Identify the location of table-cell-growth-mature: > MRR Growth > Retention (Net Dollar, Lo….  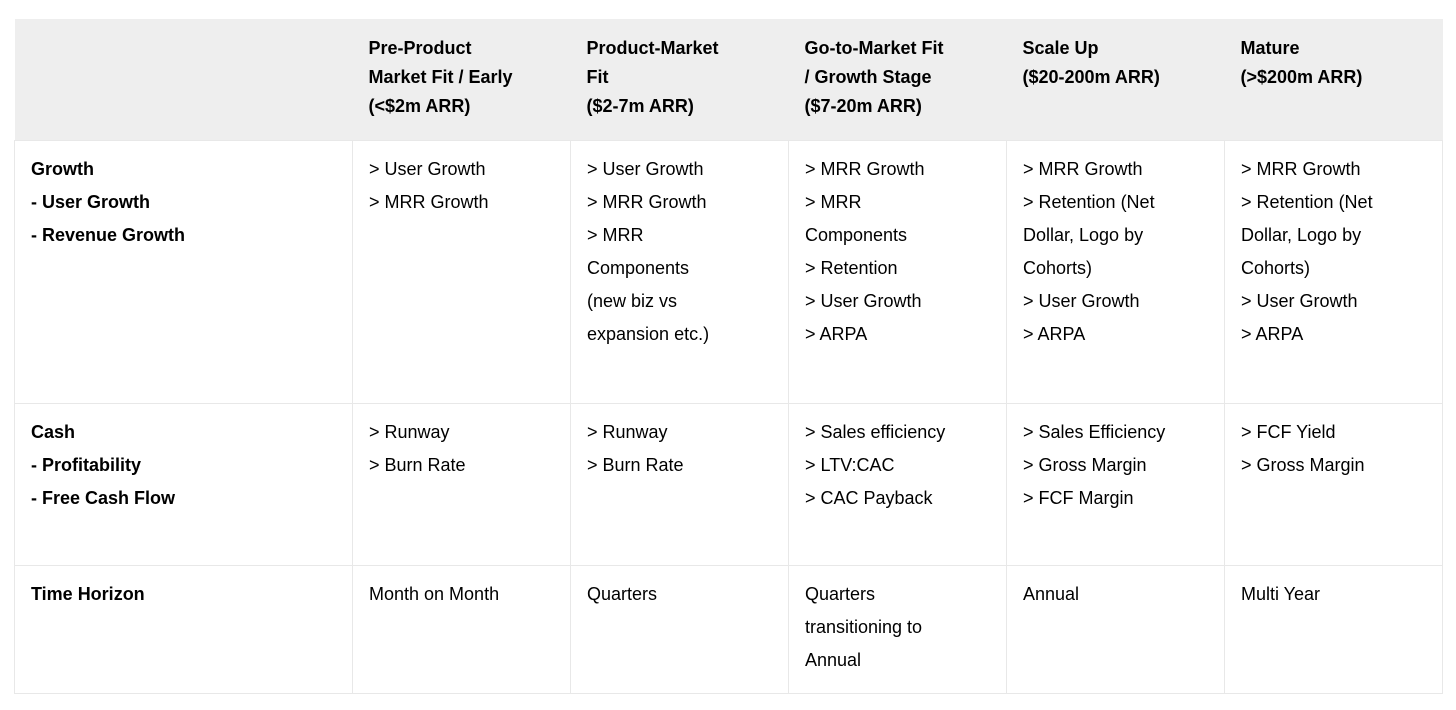
(1333, 271).